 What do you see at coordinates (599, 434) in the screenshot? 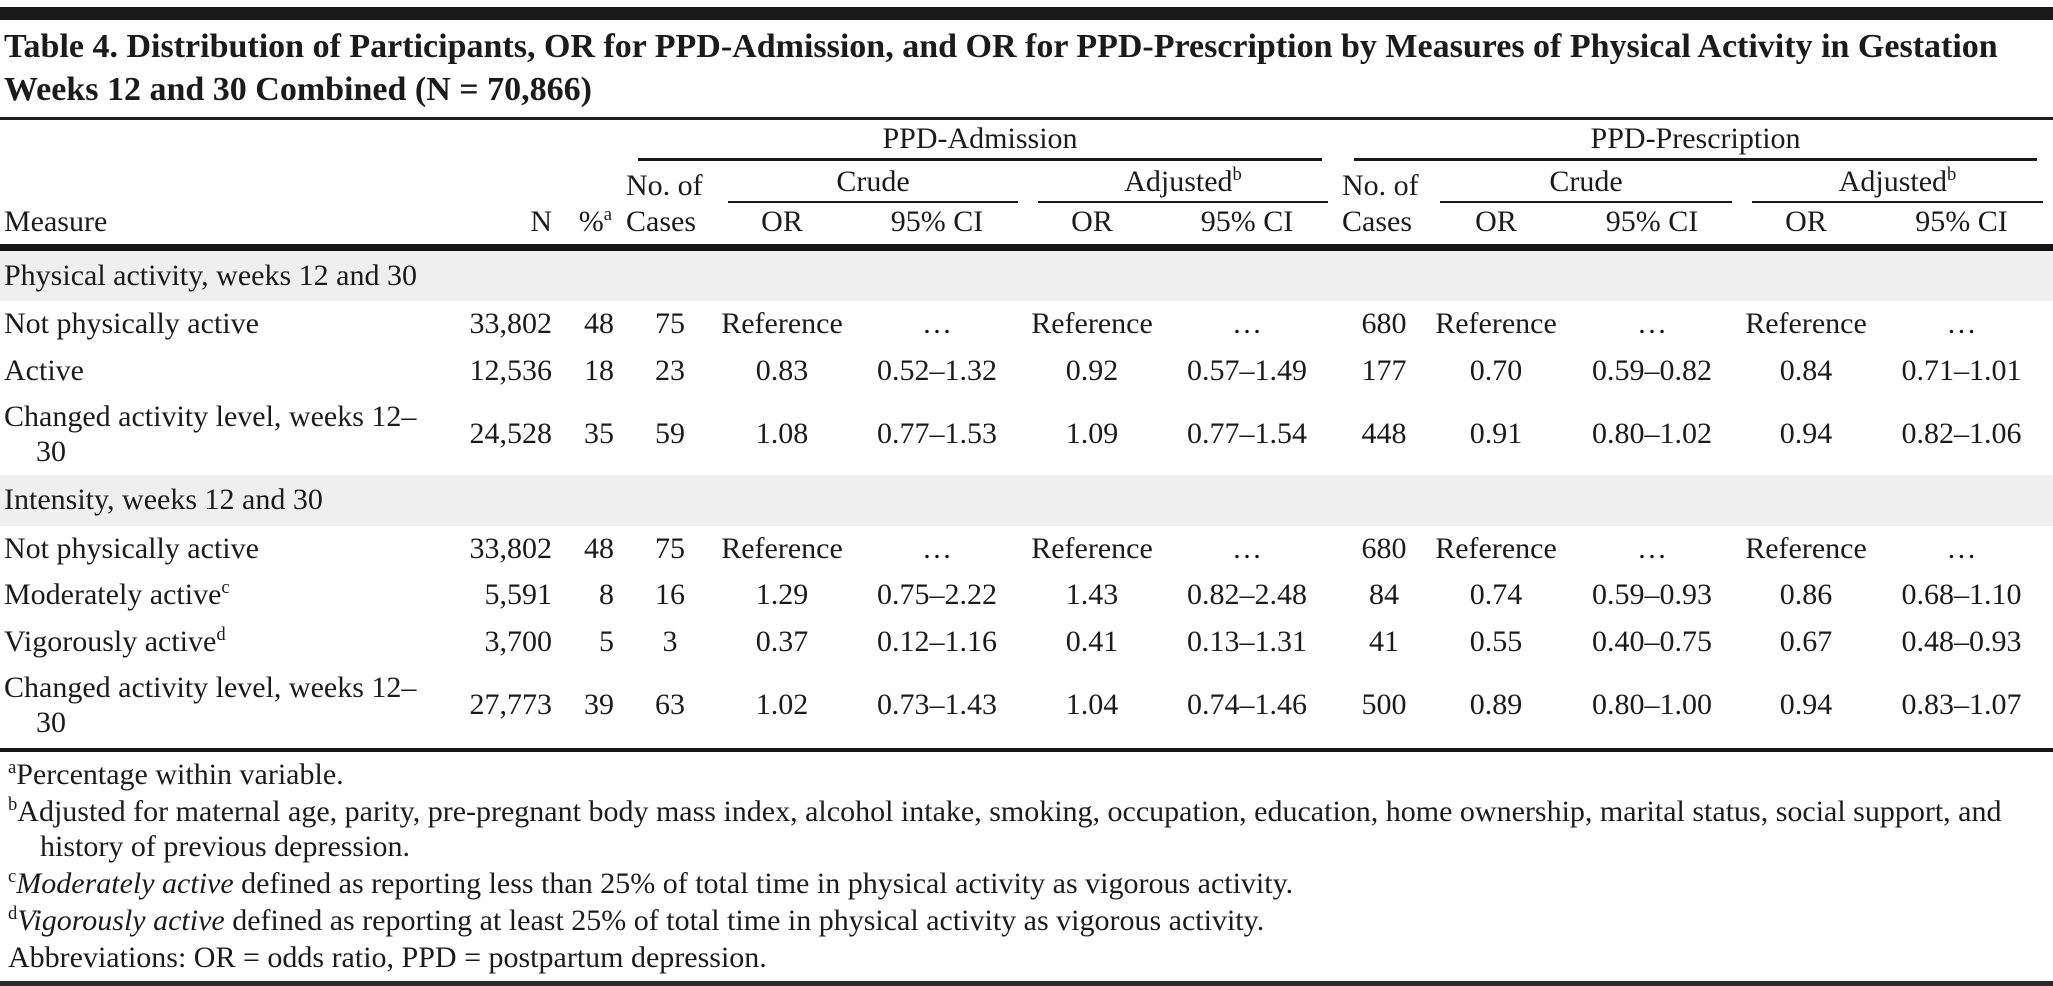
I see `pct-cell: 35` at bounding box center [599, 434].